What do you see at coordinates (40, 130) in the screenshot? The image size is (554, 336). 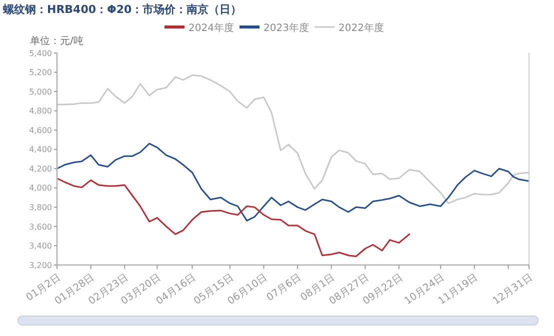 I see `y-tick-label: 4,600` at bounding box center [40, 130].